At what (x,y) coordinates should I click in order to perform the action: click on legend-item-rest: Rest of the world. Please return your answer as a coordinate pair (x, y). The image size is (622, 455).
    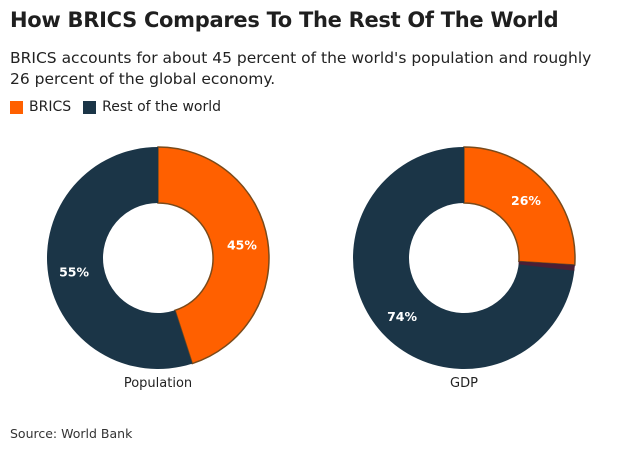
    Looking at the image, I should click on (152, 107).